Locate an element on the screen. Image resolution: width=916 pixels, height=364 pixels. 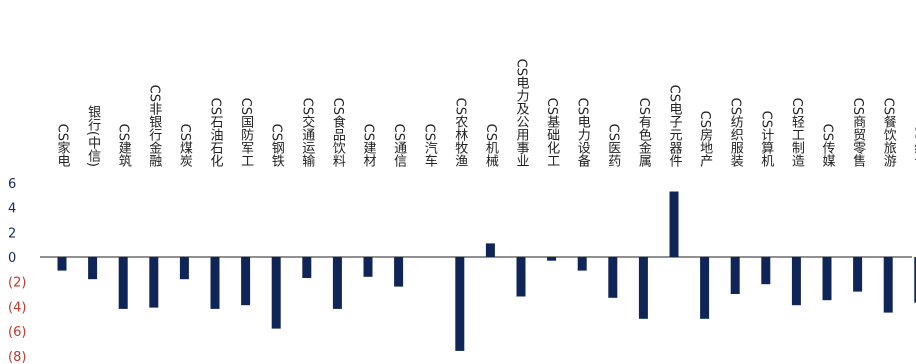
category-label-1: 银行(中信) is located at coordinates (93, 136).